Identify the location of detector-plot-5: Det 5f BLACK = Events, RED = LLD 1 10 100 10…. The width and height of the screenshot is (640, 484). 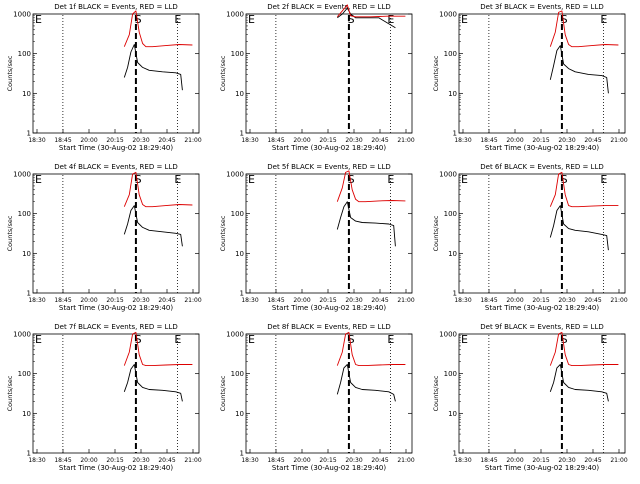
(317, 237).